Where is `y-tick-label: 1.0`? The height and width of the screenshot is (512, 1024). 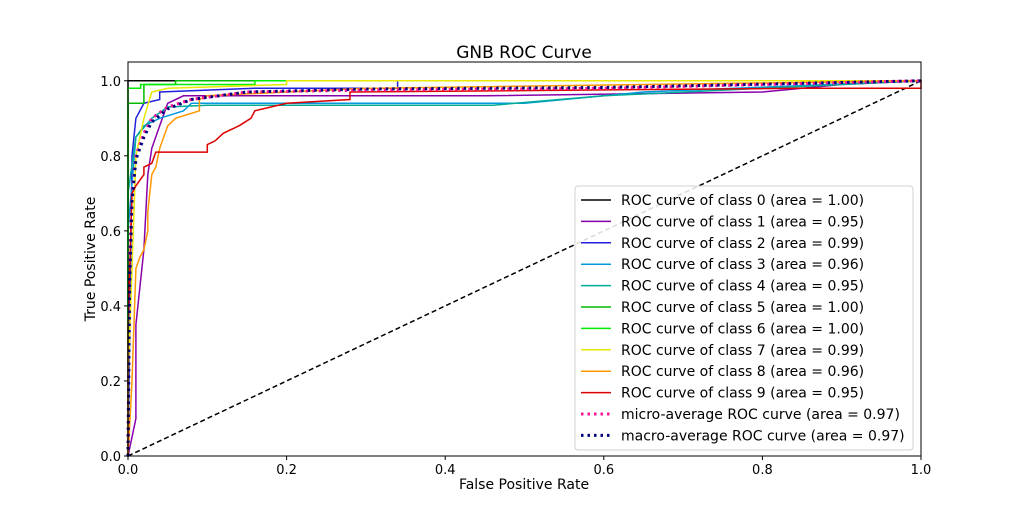 y-tick-label: 1.0 is located at coordinates (110, 82).